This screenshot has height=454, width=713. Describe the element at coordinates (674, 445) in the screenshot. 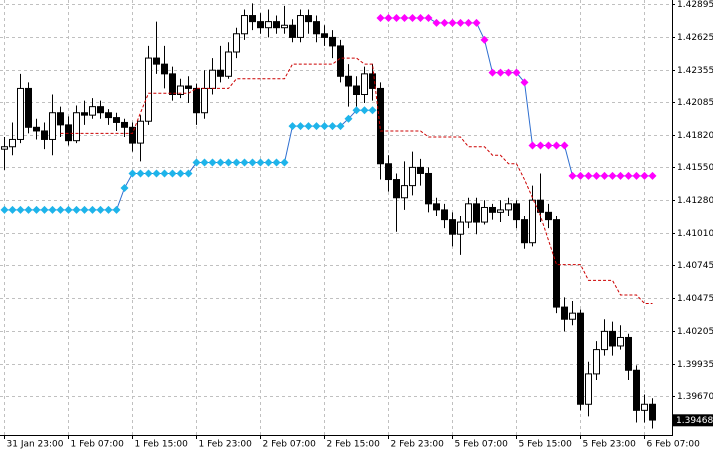

I see `x-tick-label: 6 Feb 07:00` at that location.